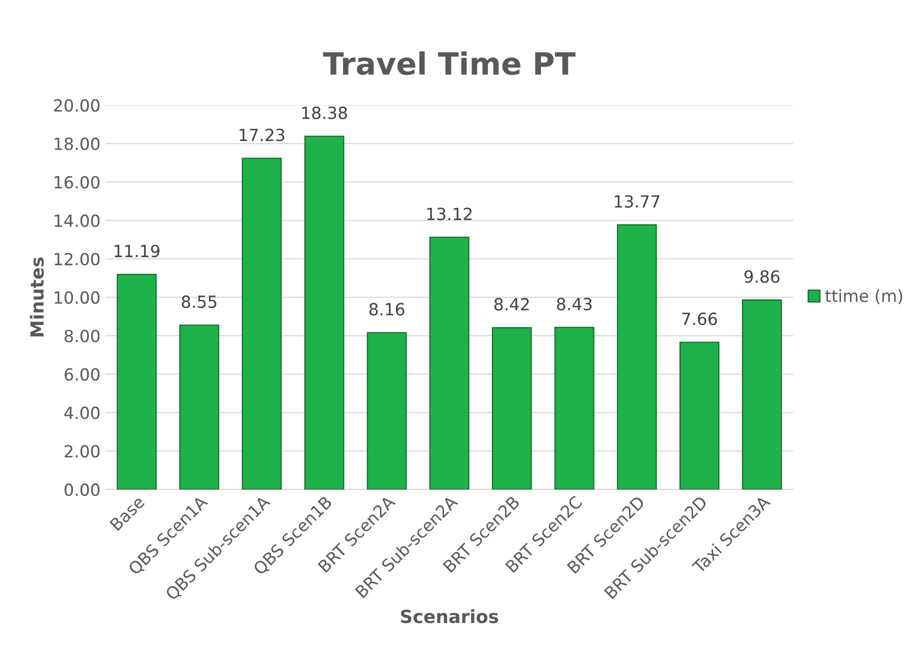  What do you see at coordinates (77, 259) in the screenshot?
I see `y-tick-label: 12.00` at bounding box center [77, 259].